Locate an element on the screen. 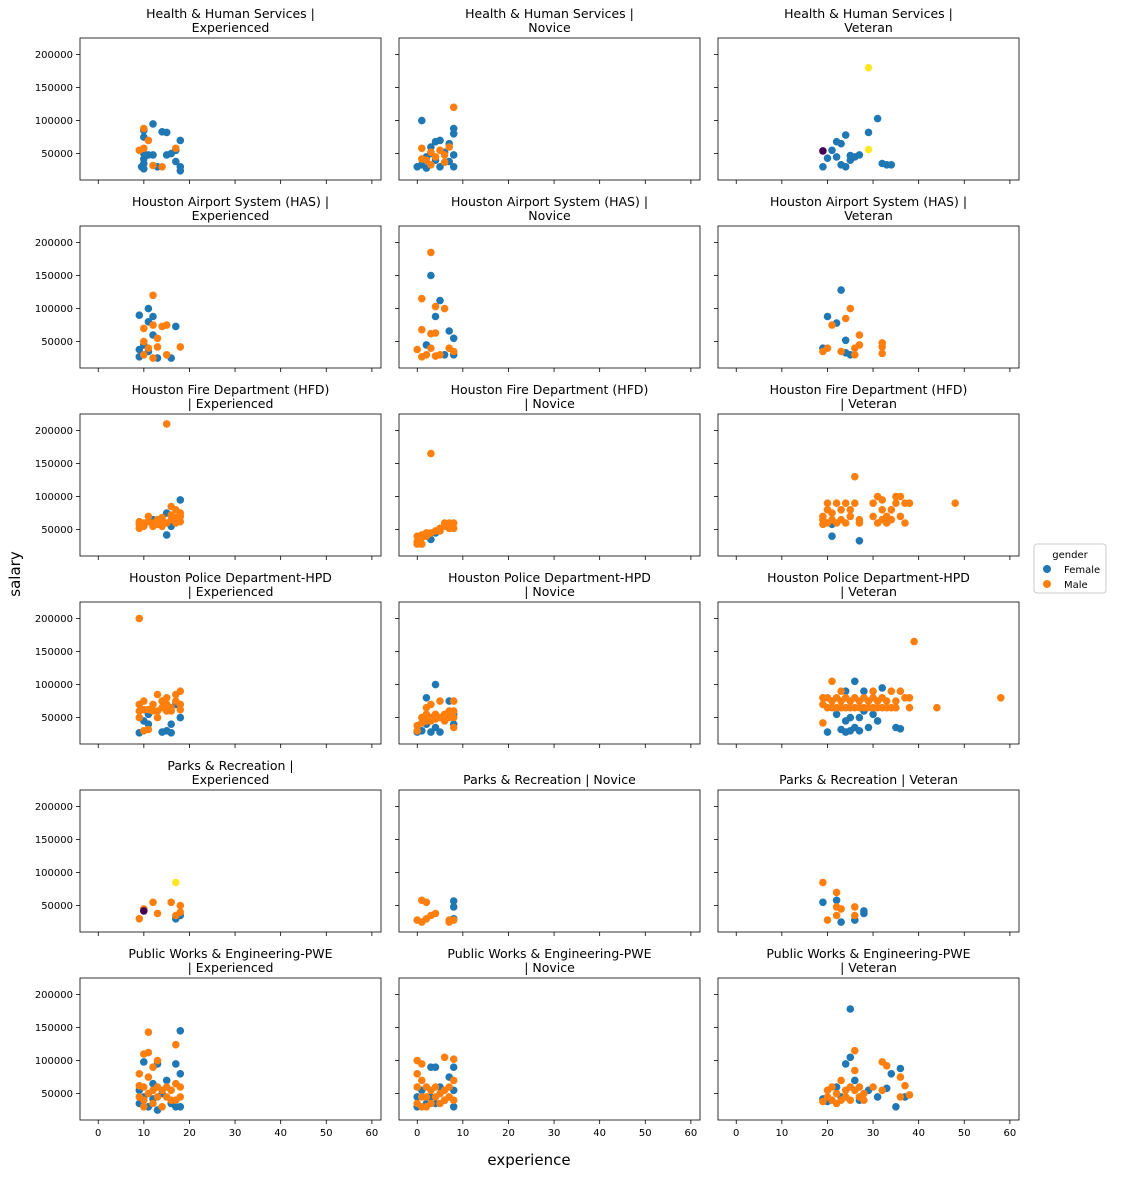 This screenshot has height=1178, width=1137. panel-title-line: Houston Fire Department (HFD) is located at coordinates (550, 389).